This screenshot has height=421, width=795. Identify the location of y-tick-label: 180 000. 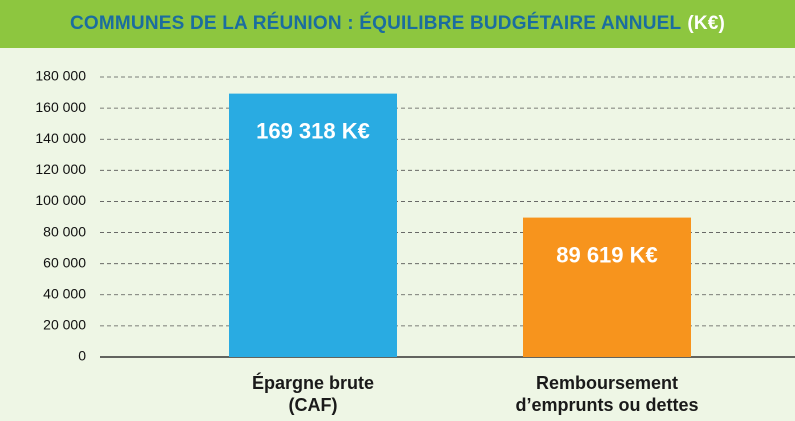
(60, 76).